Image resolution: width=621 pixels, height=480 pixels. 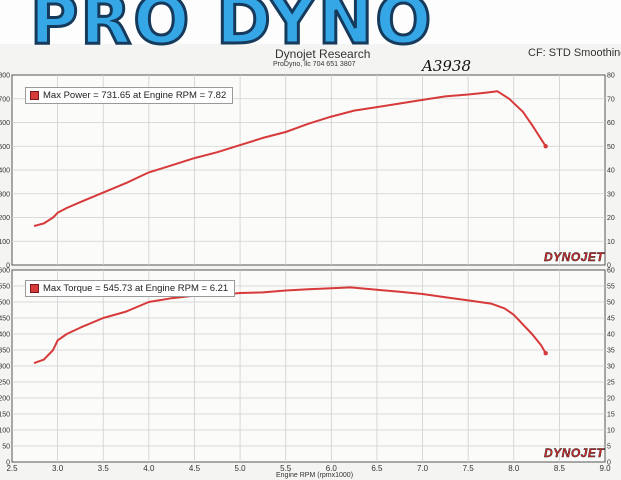 What do you see at coordinates (5, 194) in the screenshot?
I see `y-tick-left: 300` at bounding box center [5, 194].